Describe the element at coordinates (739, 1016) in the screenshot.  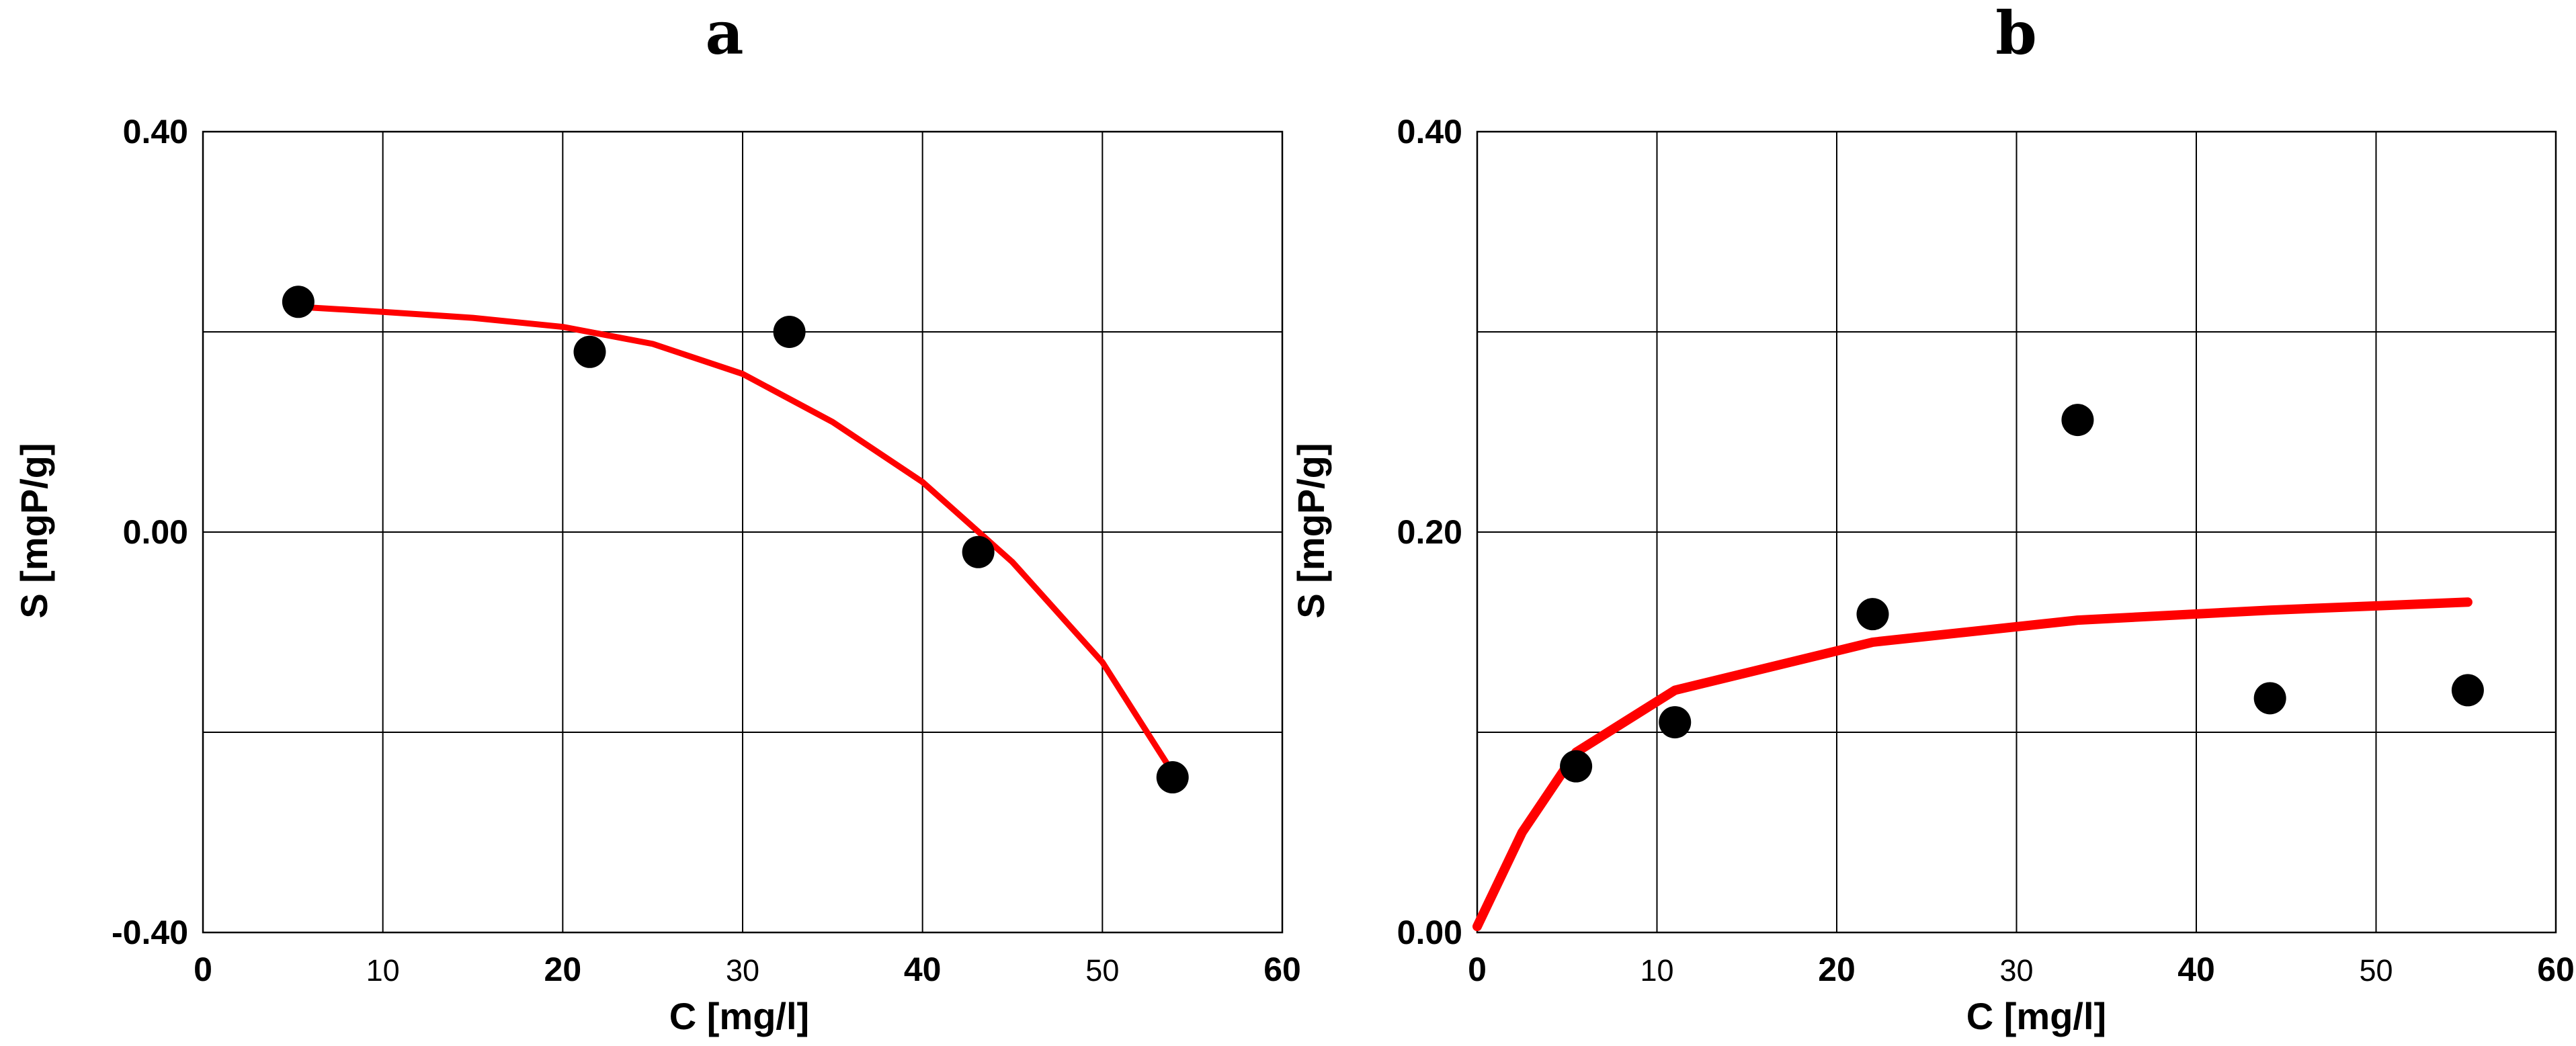
I see `x-axis-title-a: C [mg/l]` at that location.